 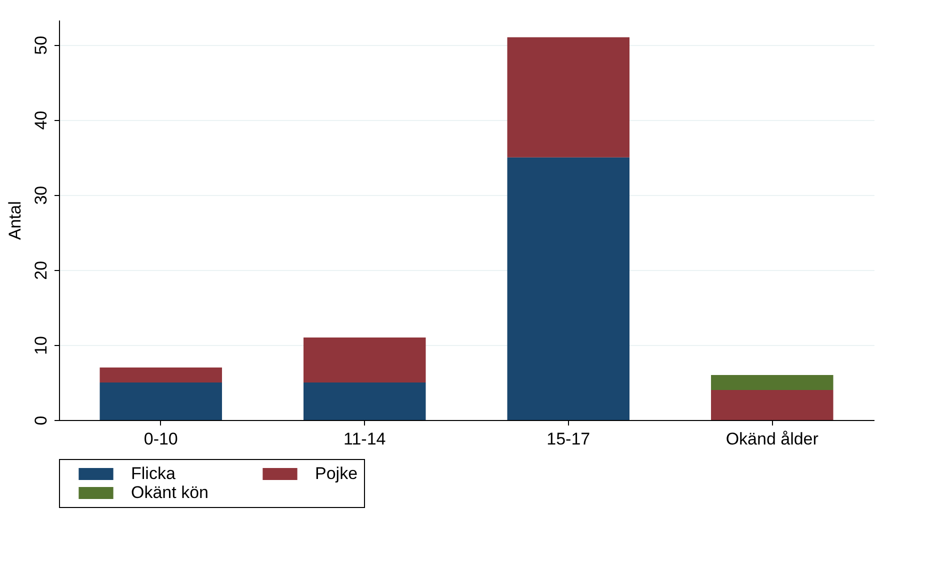 I want to click on legend-label: Okänt kön, so click(x=169, y=492).